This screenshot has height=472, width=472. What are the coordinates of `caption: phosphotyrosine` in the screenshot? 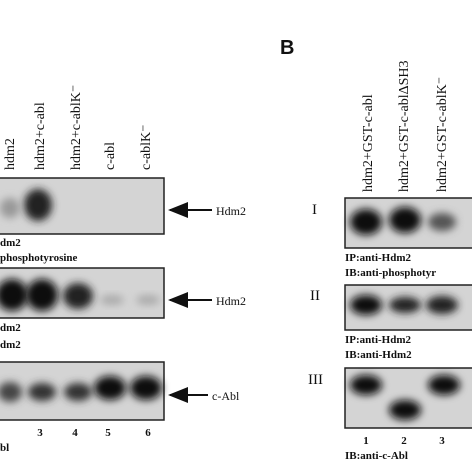 It's located at (39, 258).